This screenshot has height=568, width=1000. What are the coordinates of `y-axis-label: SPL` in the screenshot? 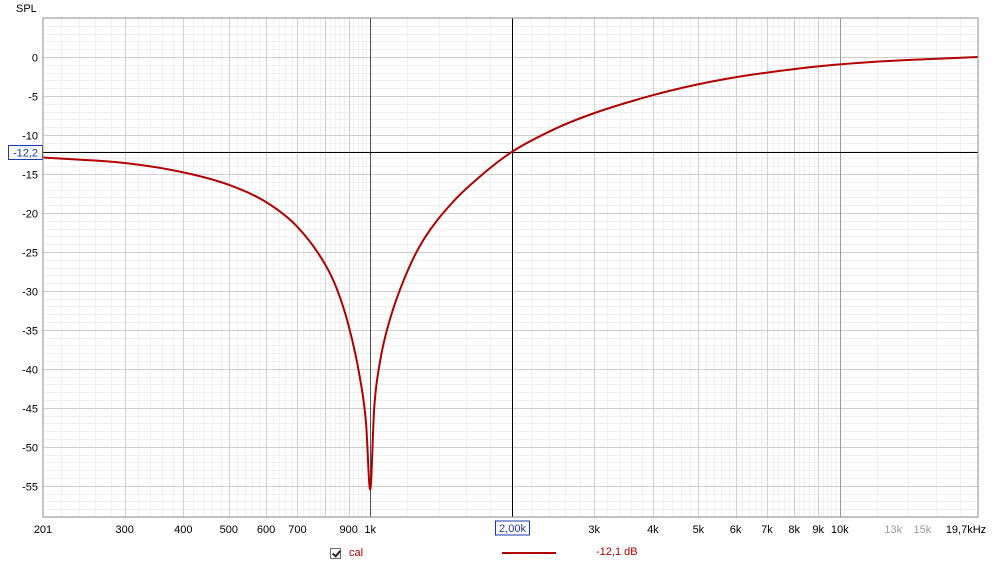 It's located at (26, 9).